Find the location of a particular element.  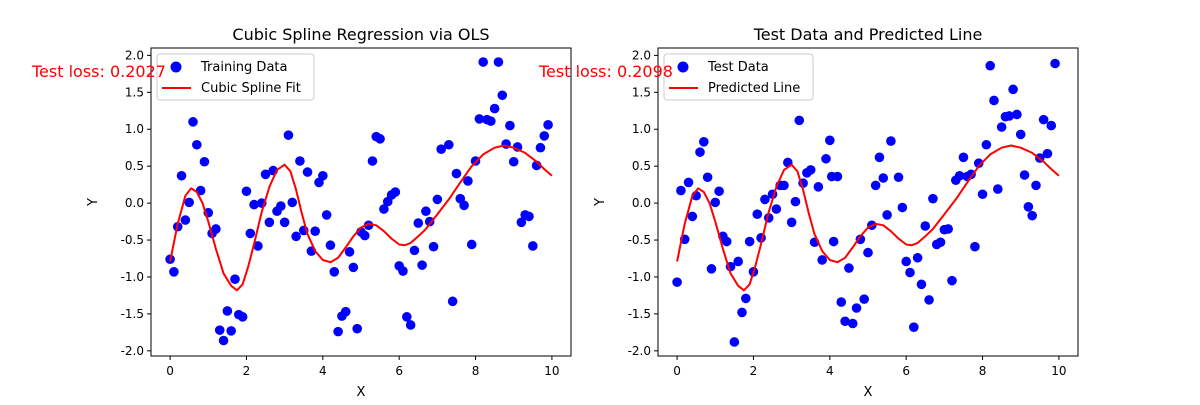

left-chart-y-axis-label: Y is located at coordinates (93, 202).